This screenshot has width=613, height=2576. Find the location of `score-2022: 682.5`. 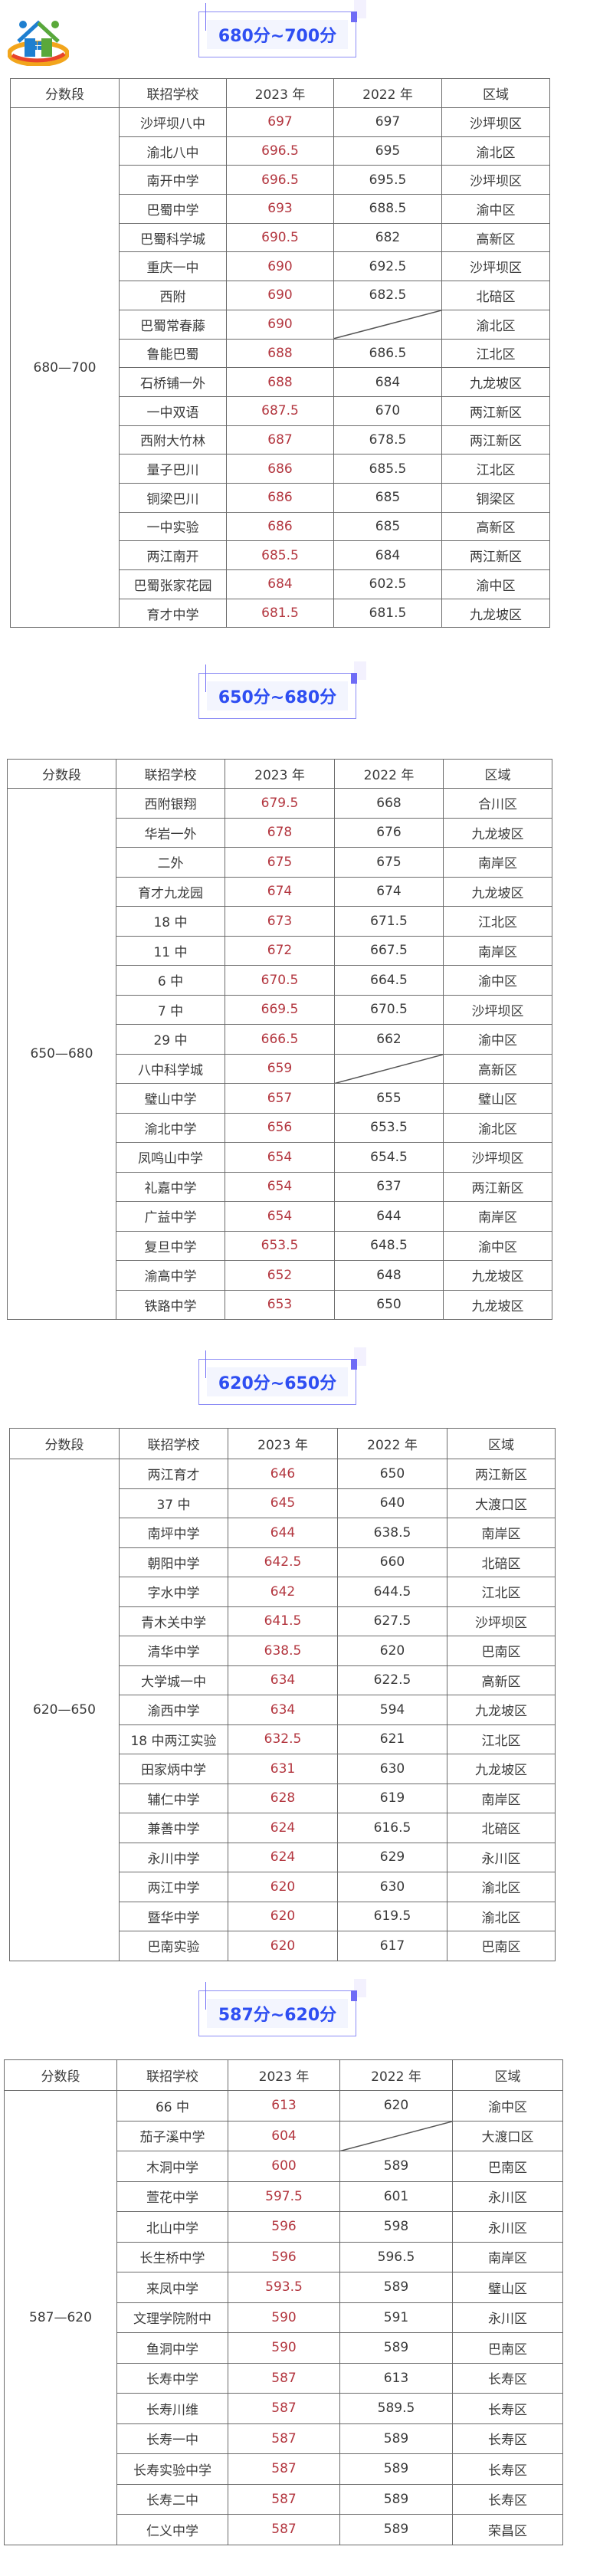

score-2022: 682.5 is located at coordinates (387, 295).